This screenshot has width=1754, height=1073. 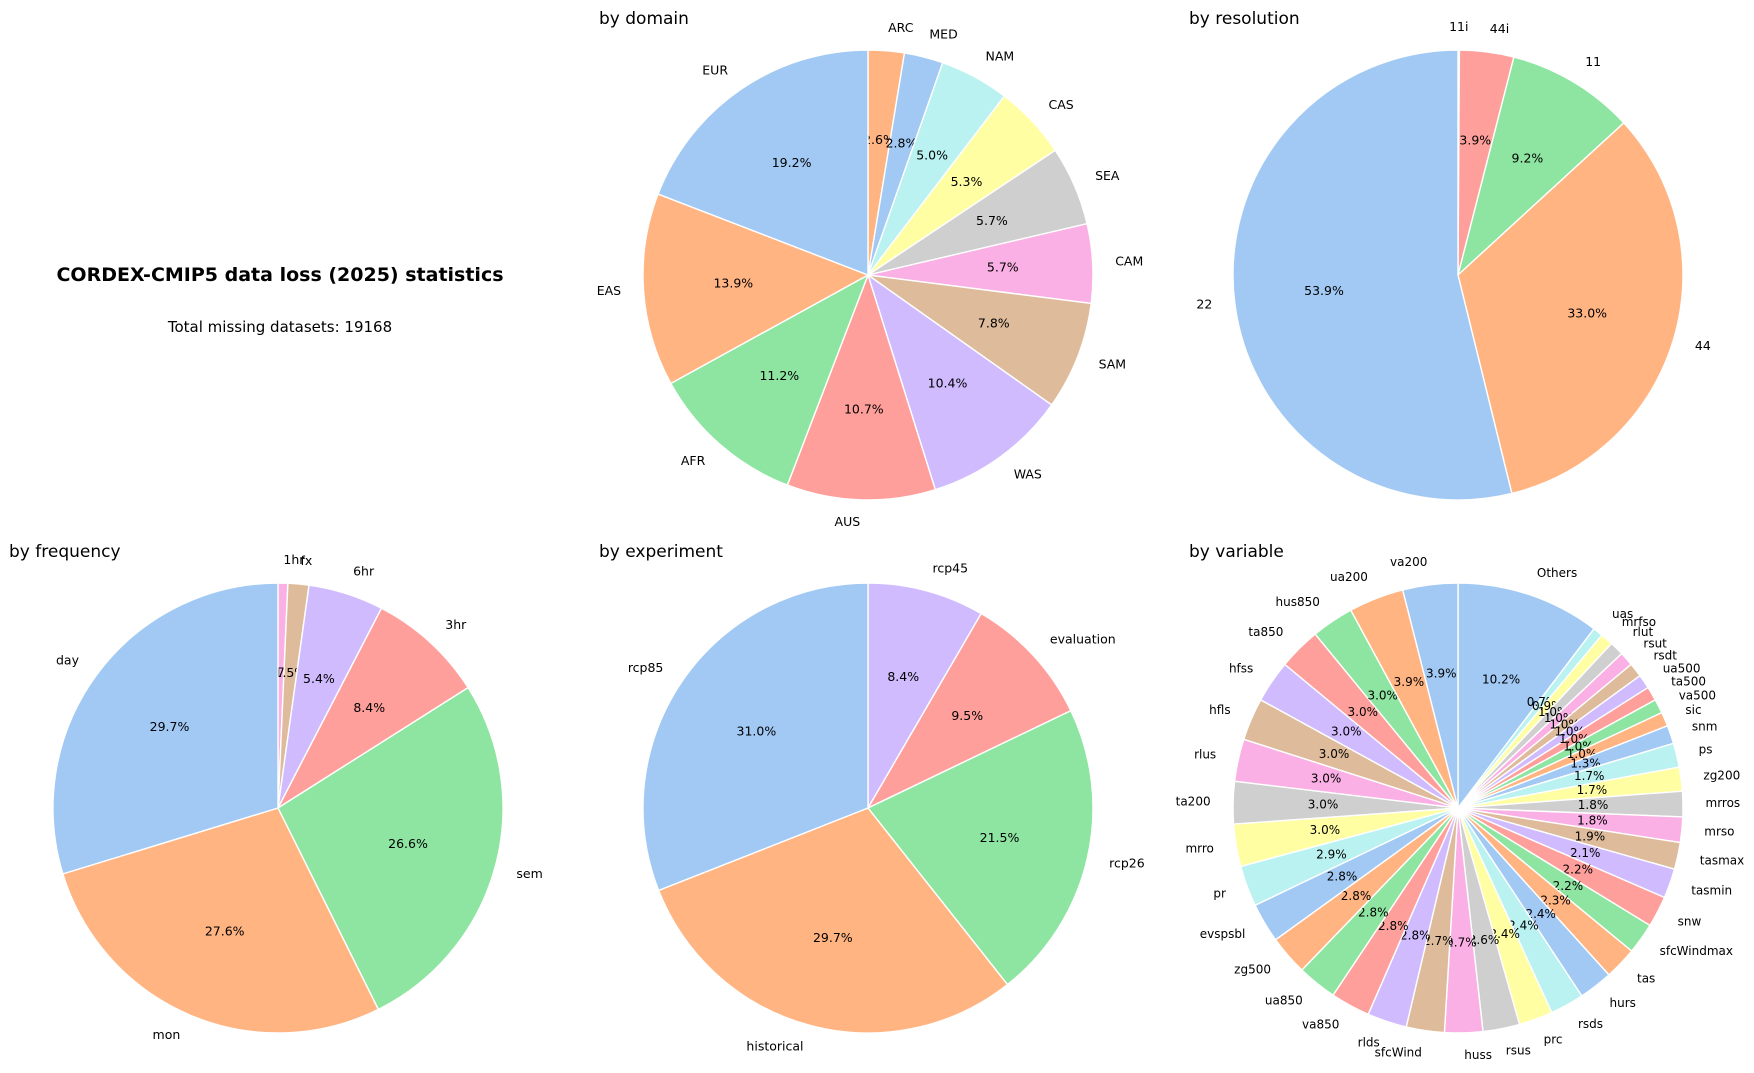 What do you see at coordinates (1643, 632) in the screenshot?
I see `slice-label: rlut` at bounding box center [1643, 632].